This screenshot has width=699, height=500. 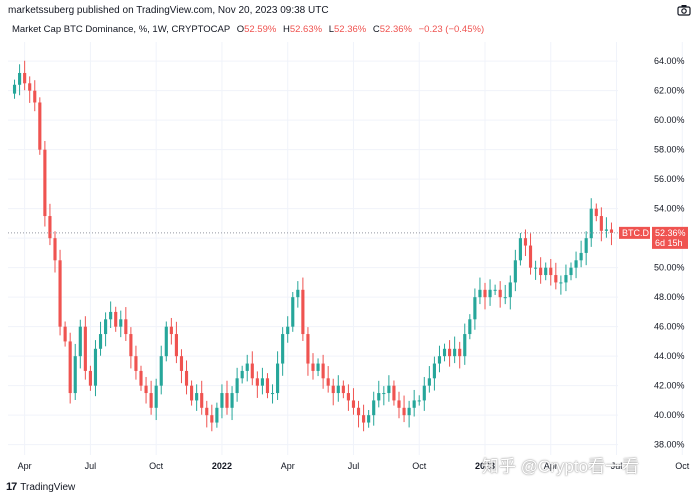 I want to click on x-tick-label: Apr, so click(x=25, y=466).